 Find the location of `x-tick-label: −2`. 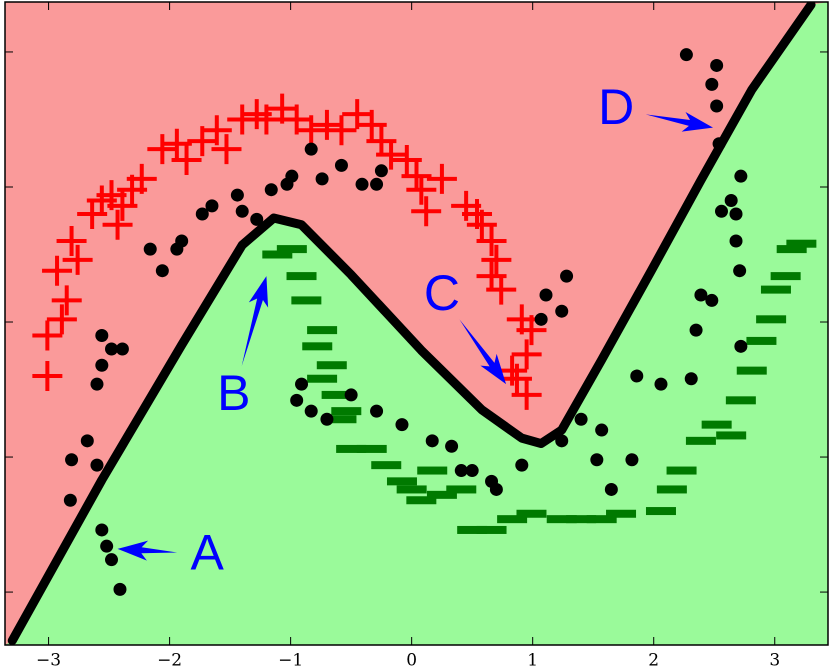

x-tick-label: −2 is located at coordinates (169, 660).